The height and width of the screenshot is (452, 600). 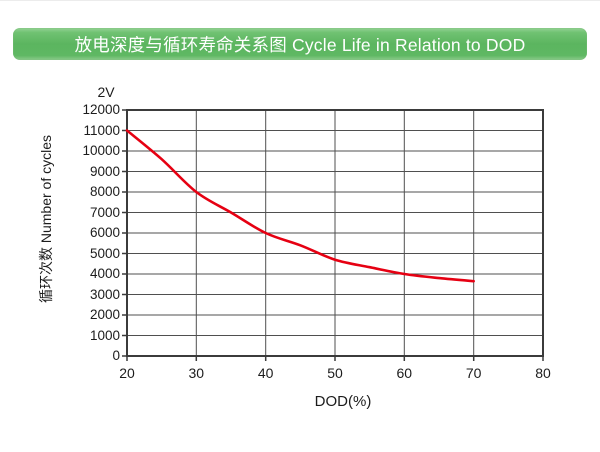 What do you see at coordinates (101, 130) in the screenshot?
I see `y-tick-label: 11000` at bounding box center [101, 130].